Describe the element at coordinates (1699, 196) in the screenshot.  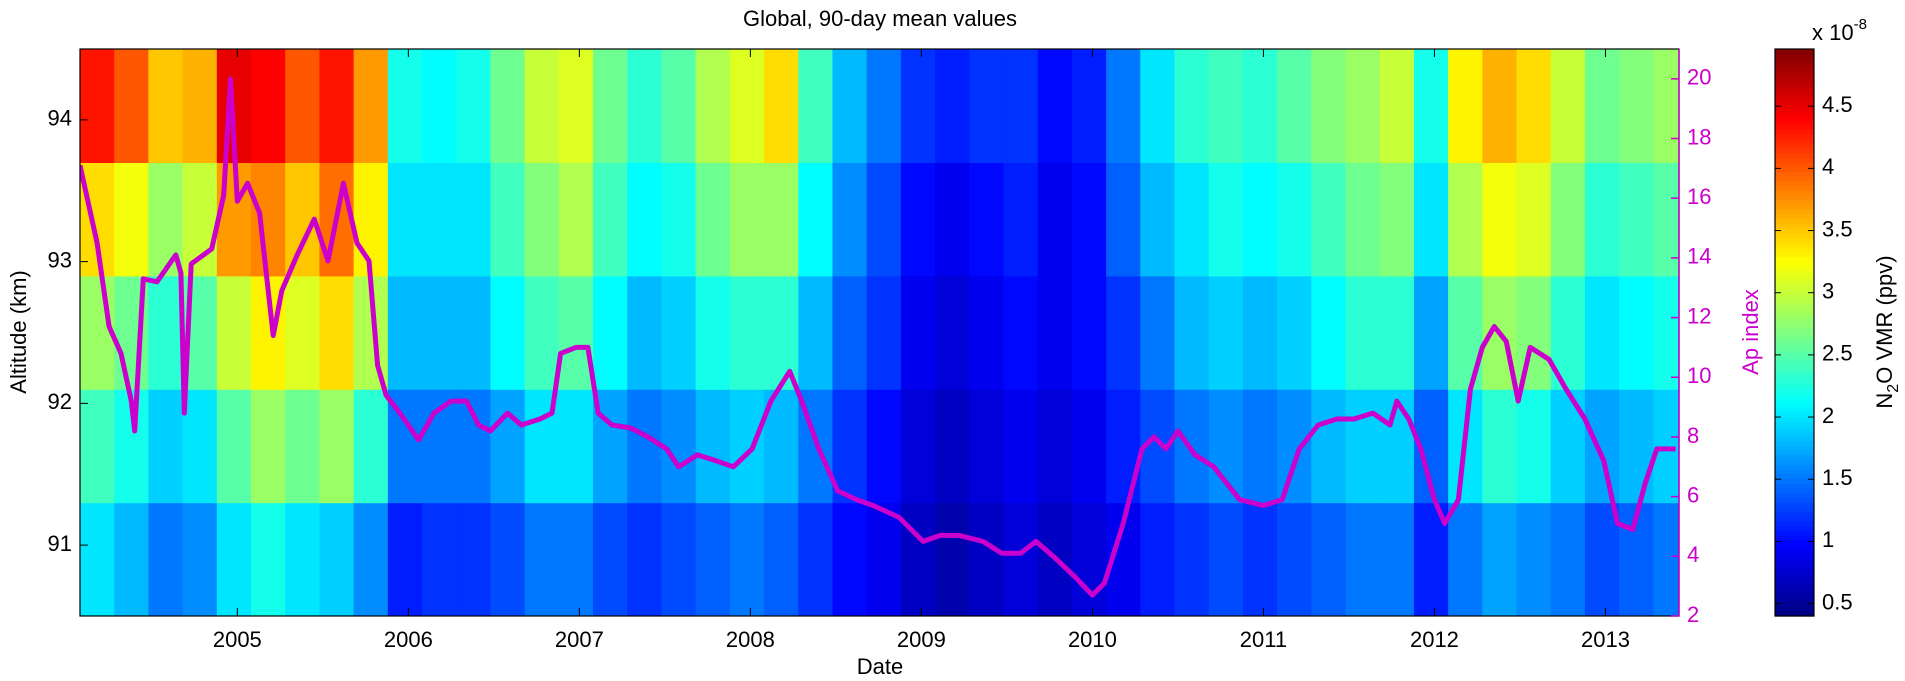
I see `y2-tick-label: 16` at that location.